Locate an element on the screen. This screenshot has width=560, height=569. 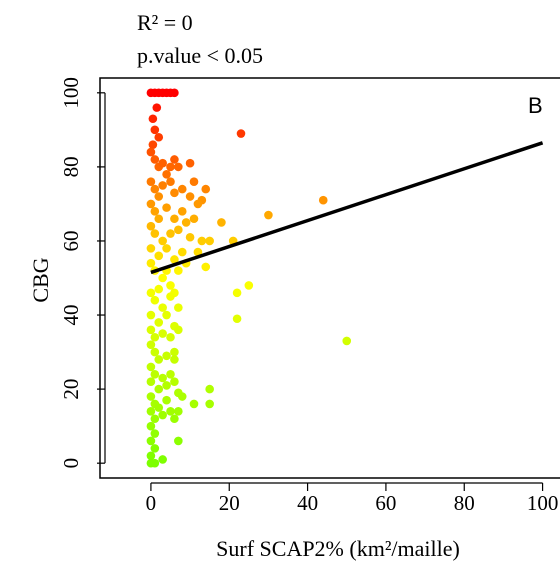
y-tick-label: 40 is located at coordinates (71, 315).